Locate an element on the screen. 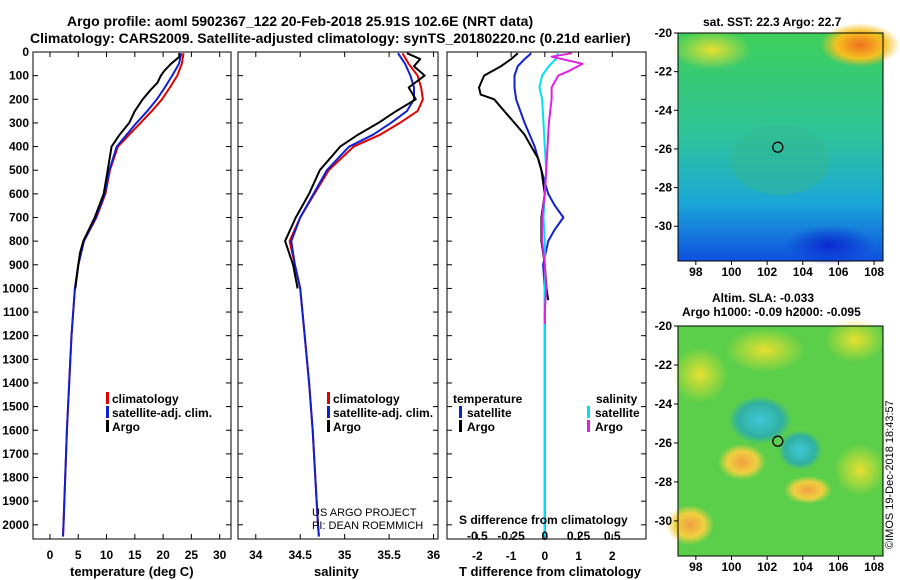  map-x-tick-label: 102 is located at coordinates (767, 272).